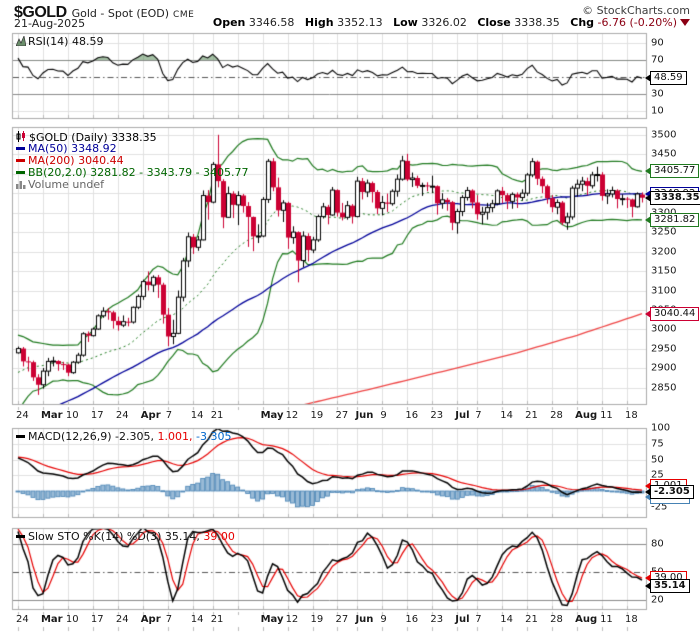 The height and width of the screenshot is (639, 700). What do you see at coordinates (657, 43) in the screenshot?
I see `y-axis-tick-label: 90` at bounding box center [657, 43].